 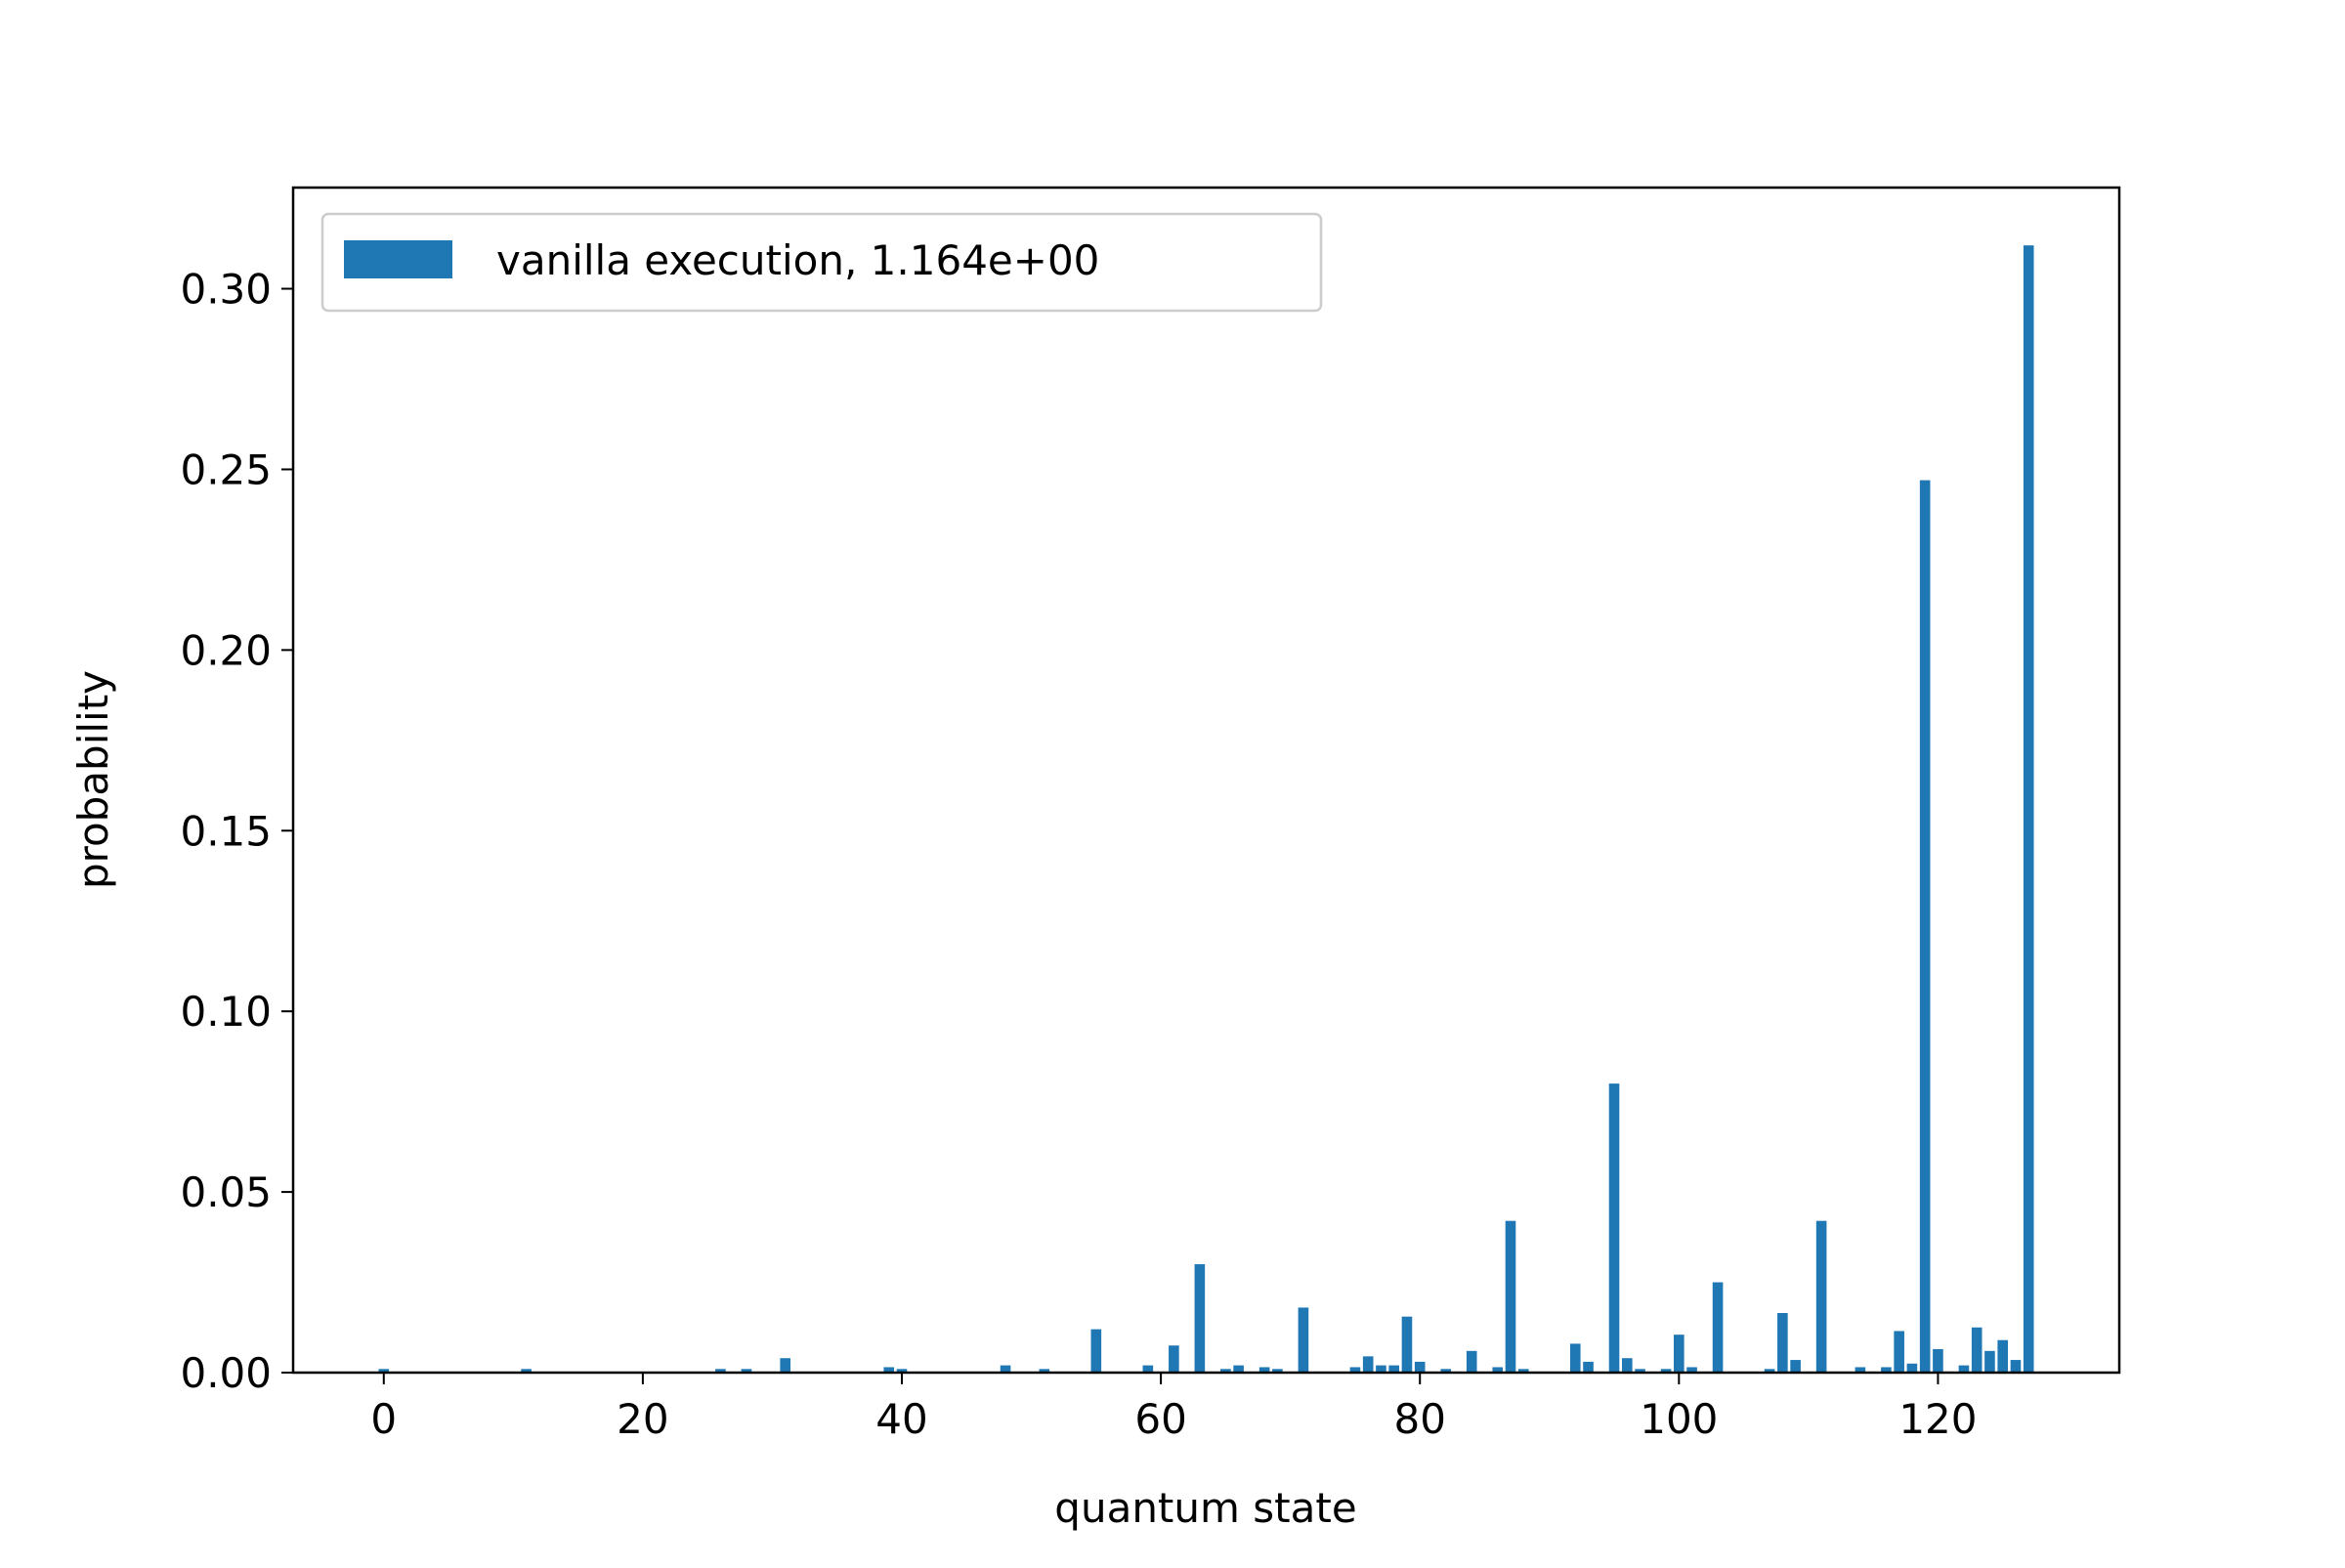 I want to click on y-tick-label: 0.05, so click(x=226, y=1192).